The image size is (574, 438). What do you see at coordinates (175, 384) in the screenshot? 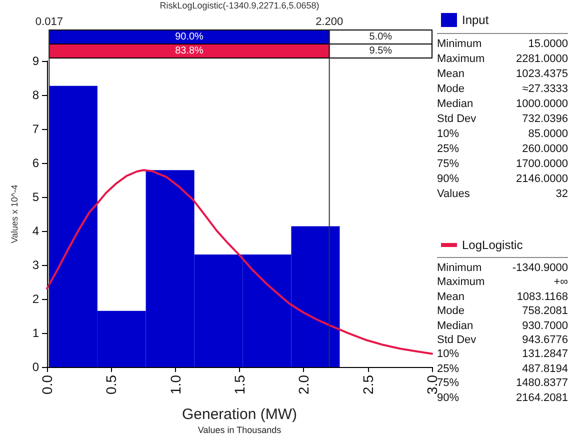
I see `x-tick-label: 1.0` at bounding box center [175, 384].